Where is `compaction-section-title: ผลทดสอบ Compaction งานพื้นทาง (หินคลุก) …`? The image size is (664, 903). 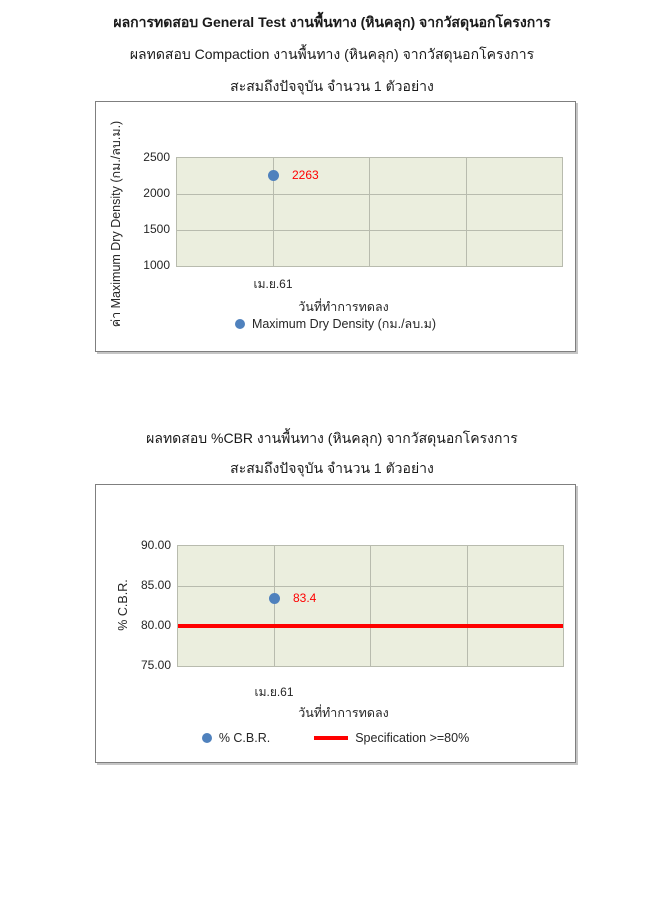 compaction-section-title: ผลทดสอบ Compaction งานพื้นทาง (หินคลุก) … is located at coordinates (332, 54).